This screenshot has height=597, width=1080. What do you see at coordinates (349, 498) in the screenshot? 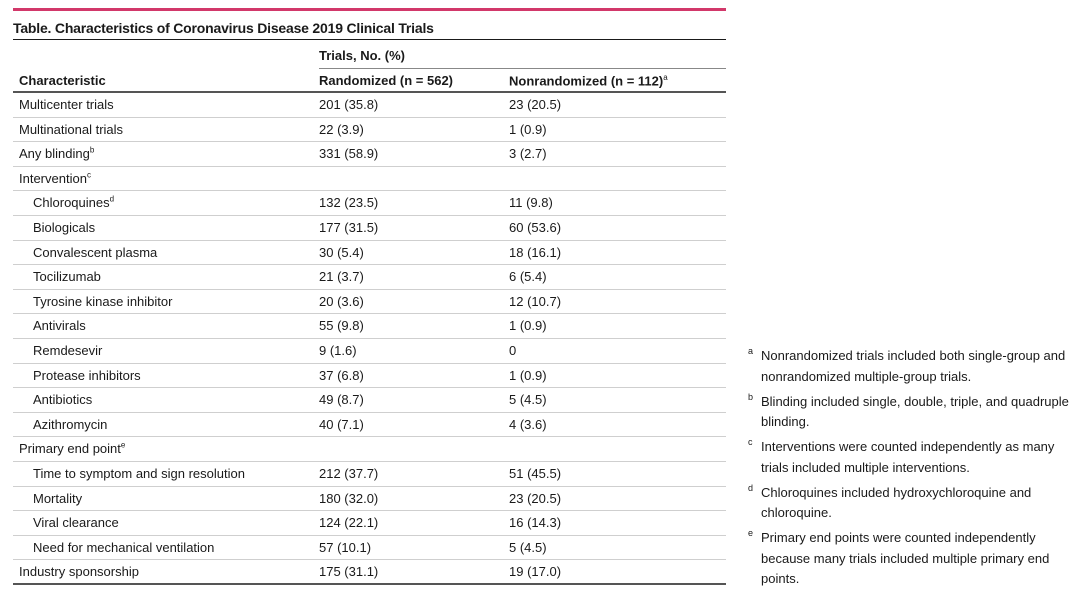
I see `row-randomized: 180 (32.0)` at bounding box center [349, 498].